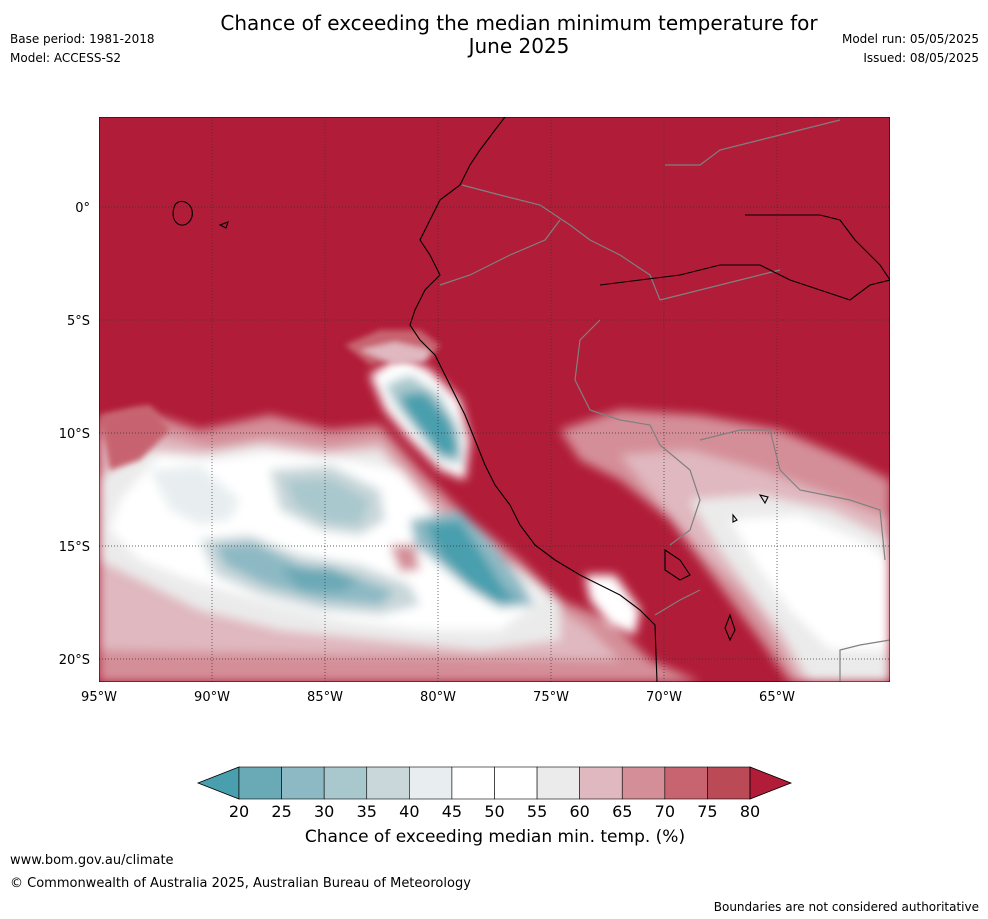  What do you see at coordinates (664, 697) in the screenshot?
I see `lon-label: 70°W` at bounding box center [664, 697].